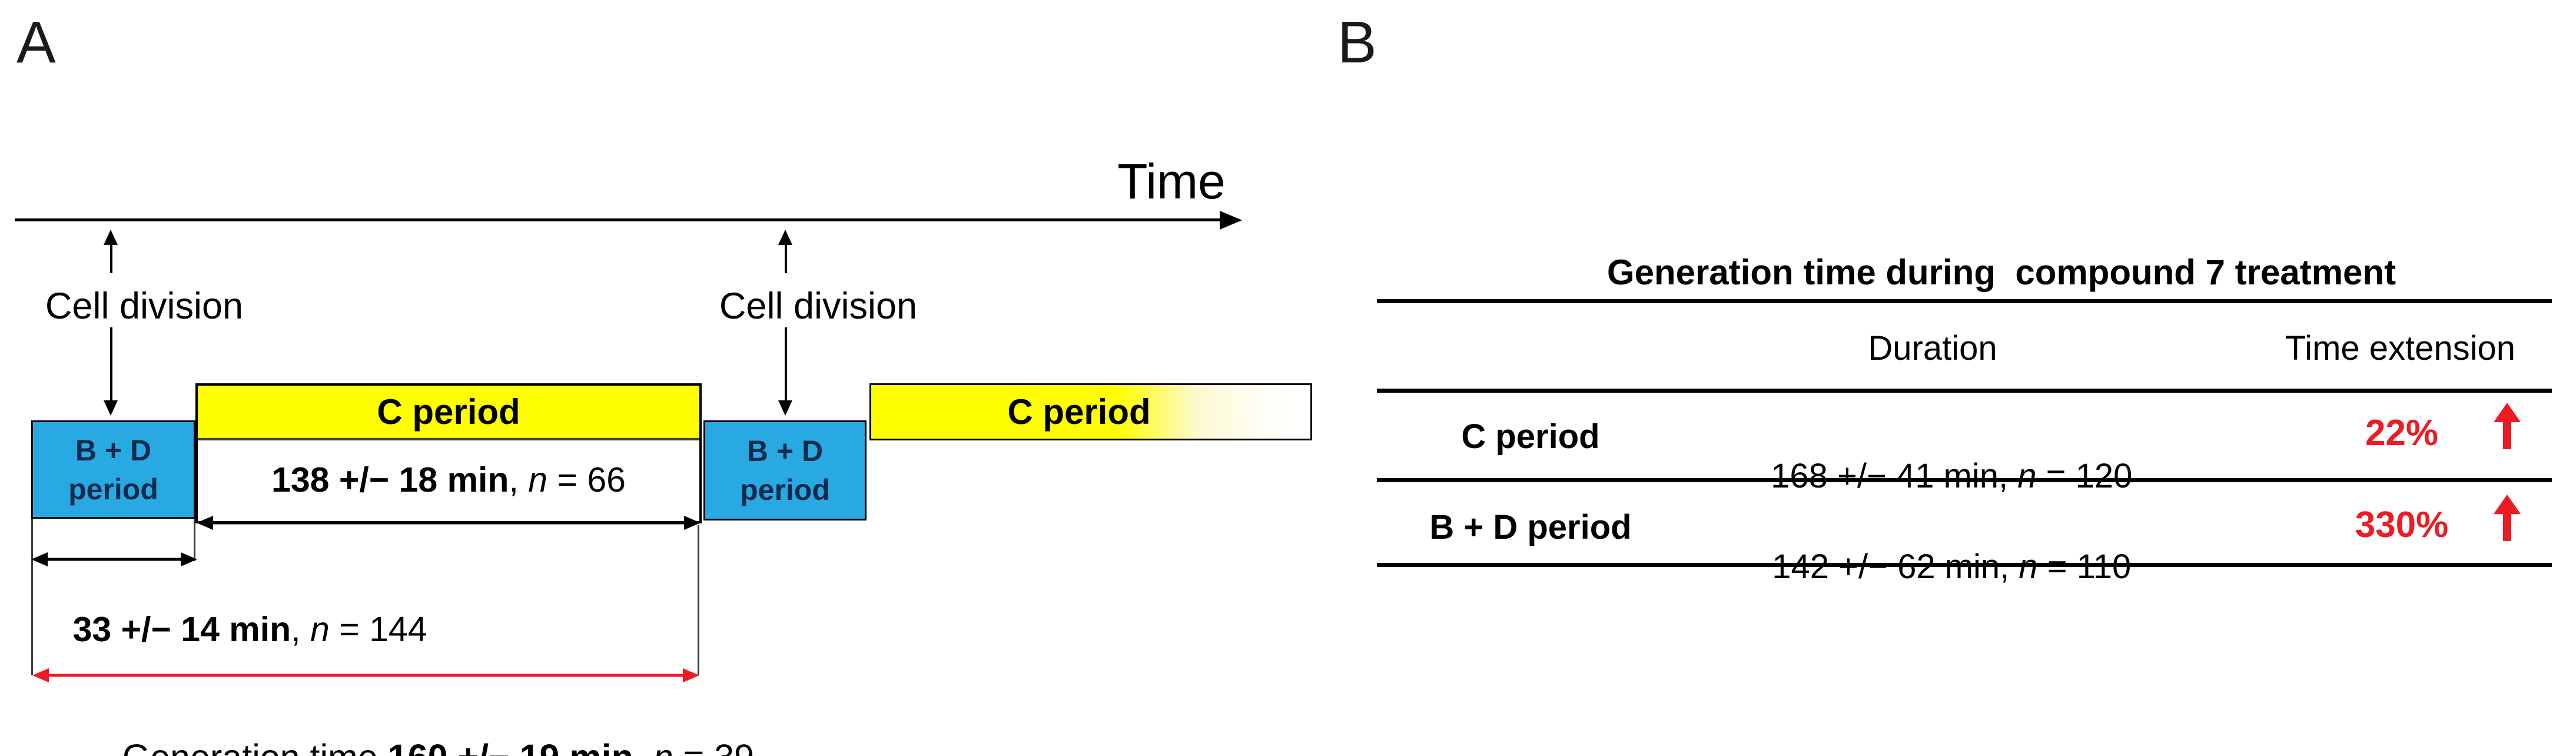  I want to click on c-period-box-2: C period, so click(1090, 411).